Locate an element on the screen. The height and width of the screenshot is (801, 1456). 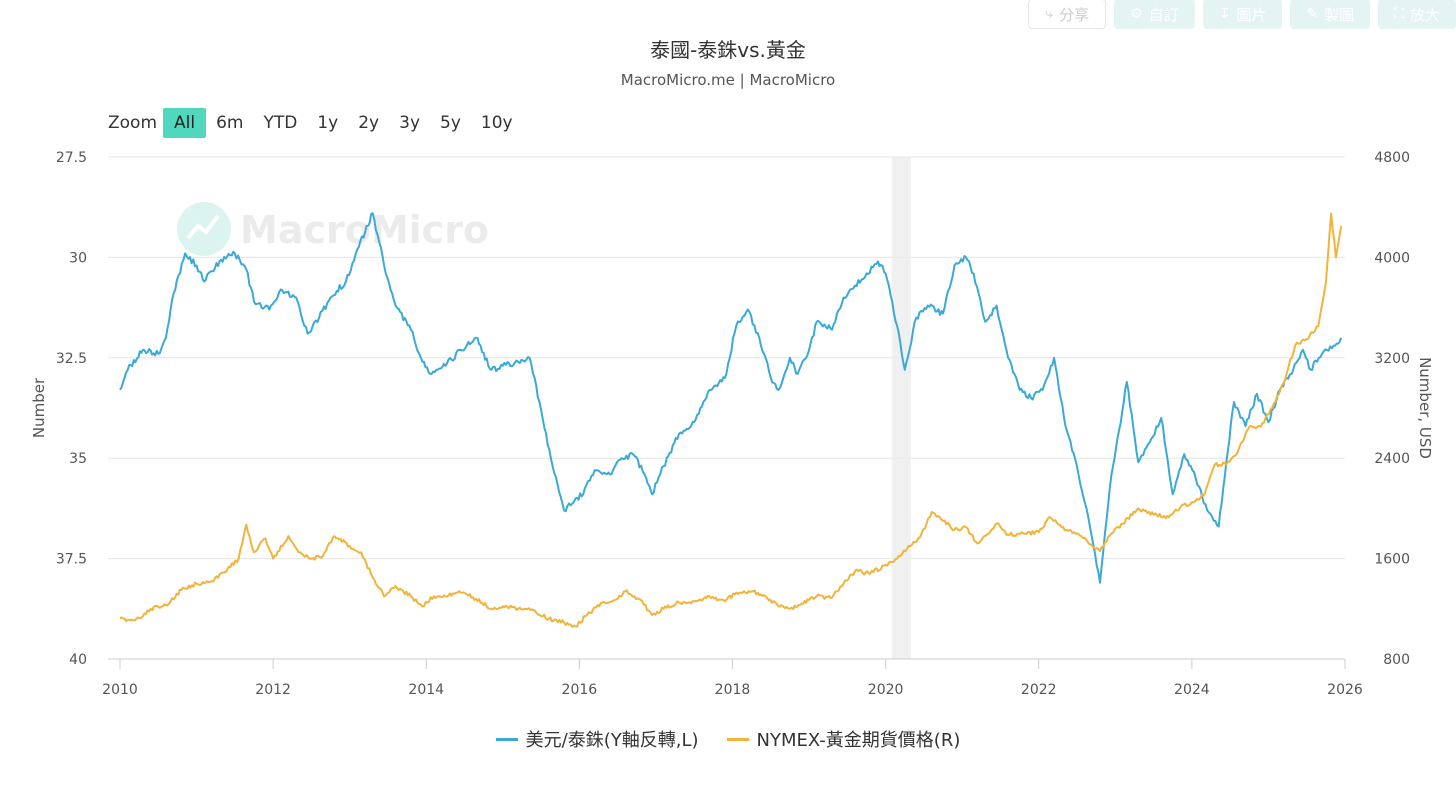
right-tick-label: 1600 is located at coordinates (1392, 560).